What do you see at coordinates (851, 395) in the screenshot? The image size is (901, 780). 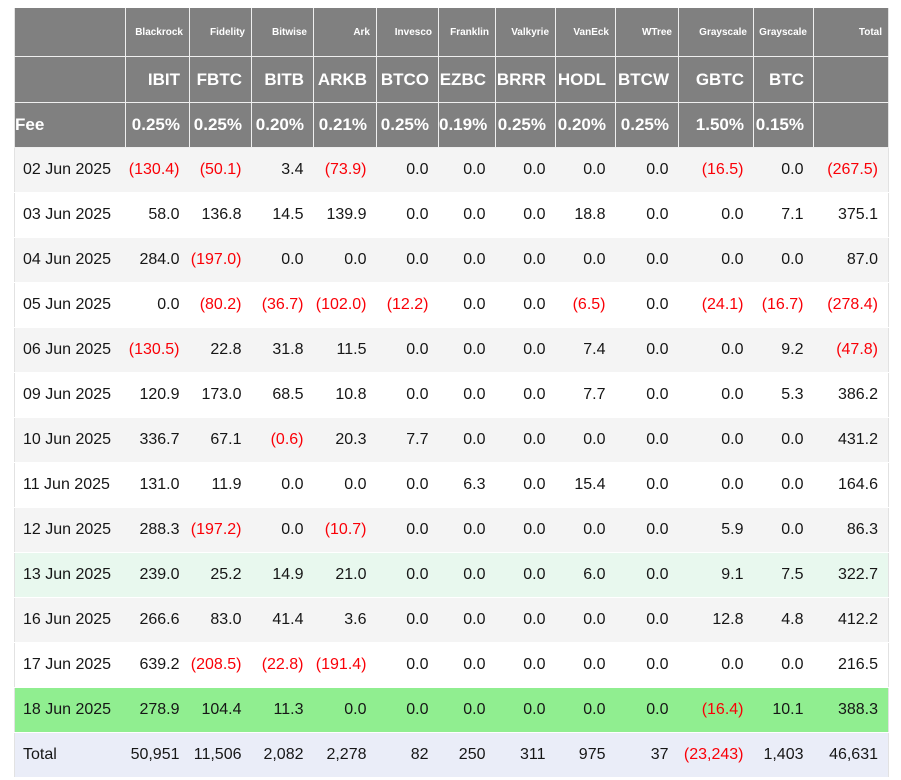 I see `row-total-cell: 386.2` at bounding box center [851, 395].